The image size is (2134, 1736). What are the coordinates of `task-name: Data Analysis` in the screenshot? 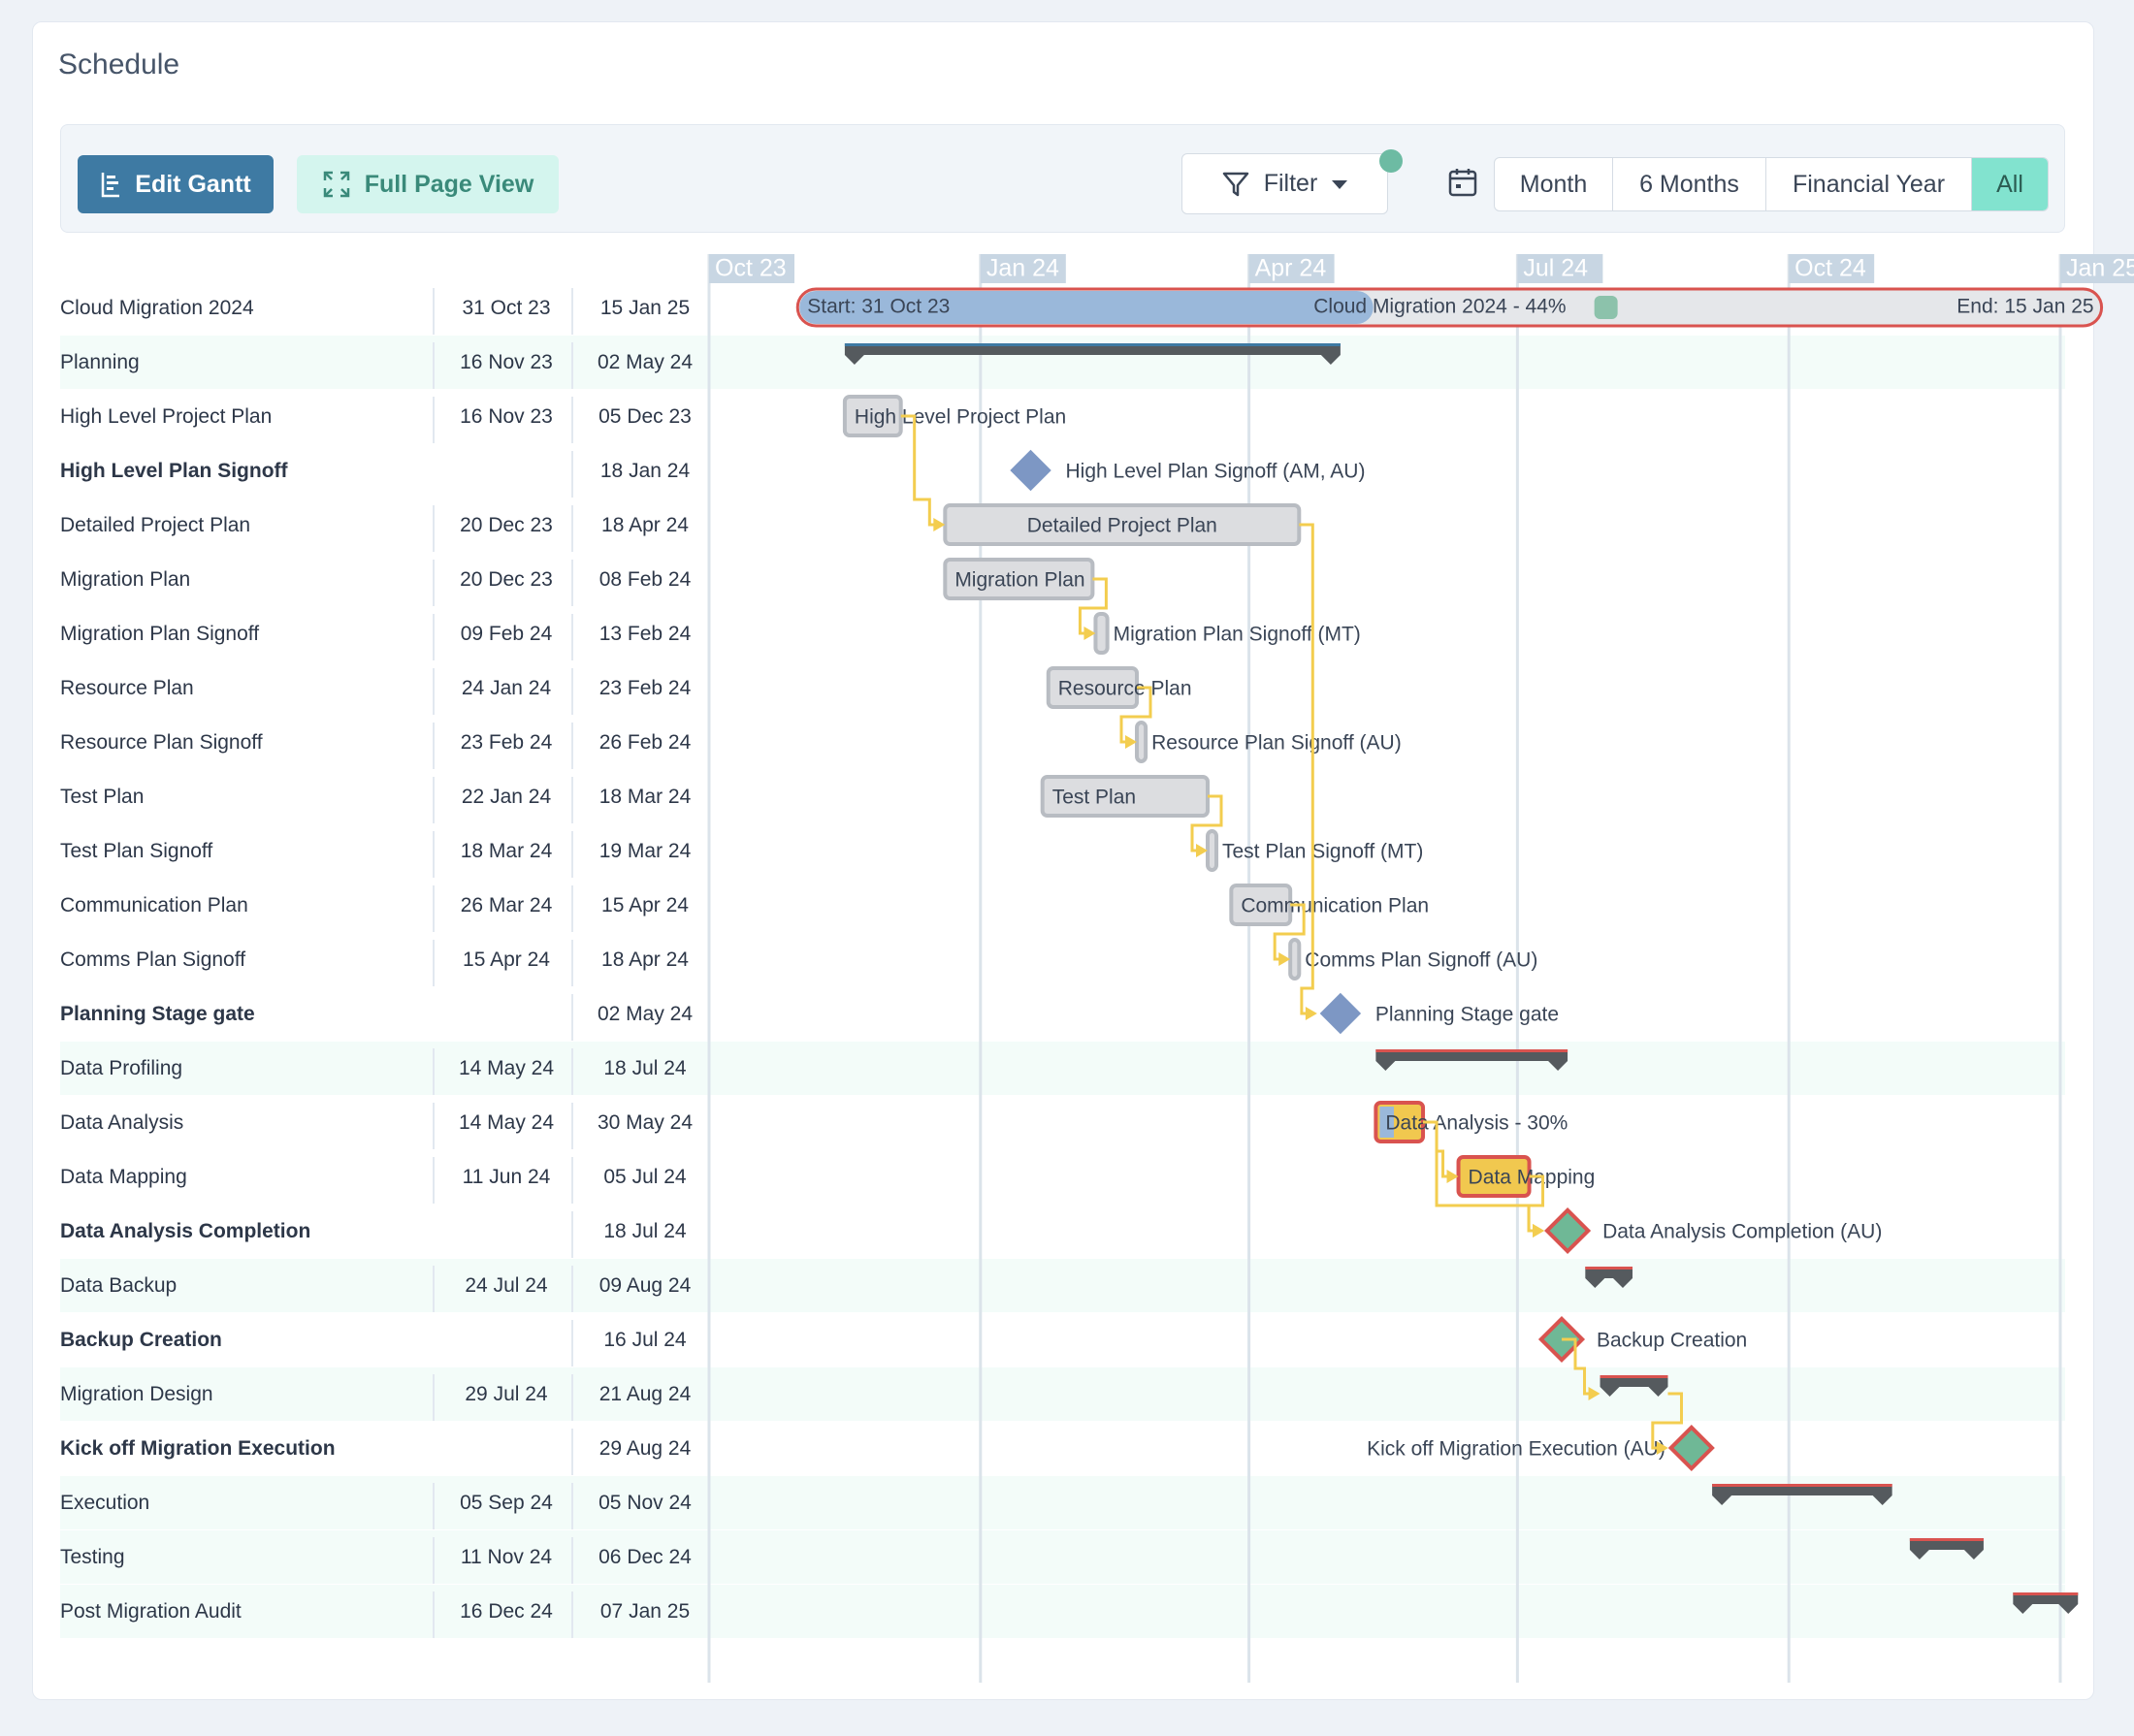 It's located at (122, 1122).